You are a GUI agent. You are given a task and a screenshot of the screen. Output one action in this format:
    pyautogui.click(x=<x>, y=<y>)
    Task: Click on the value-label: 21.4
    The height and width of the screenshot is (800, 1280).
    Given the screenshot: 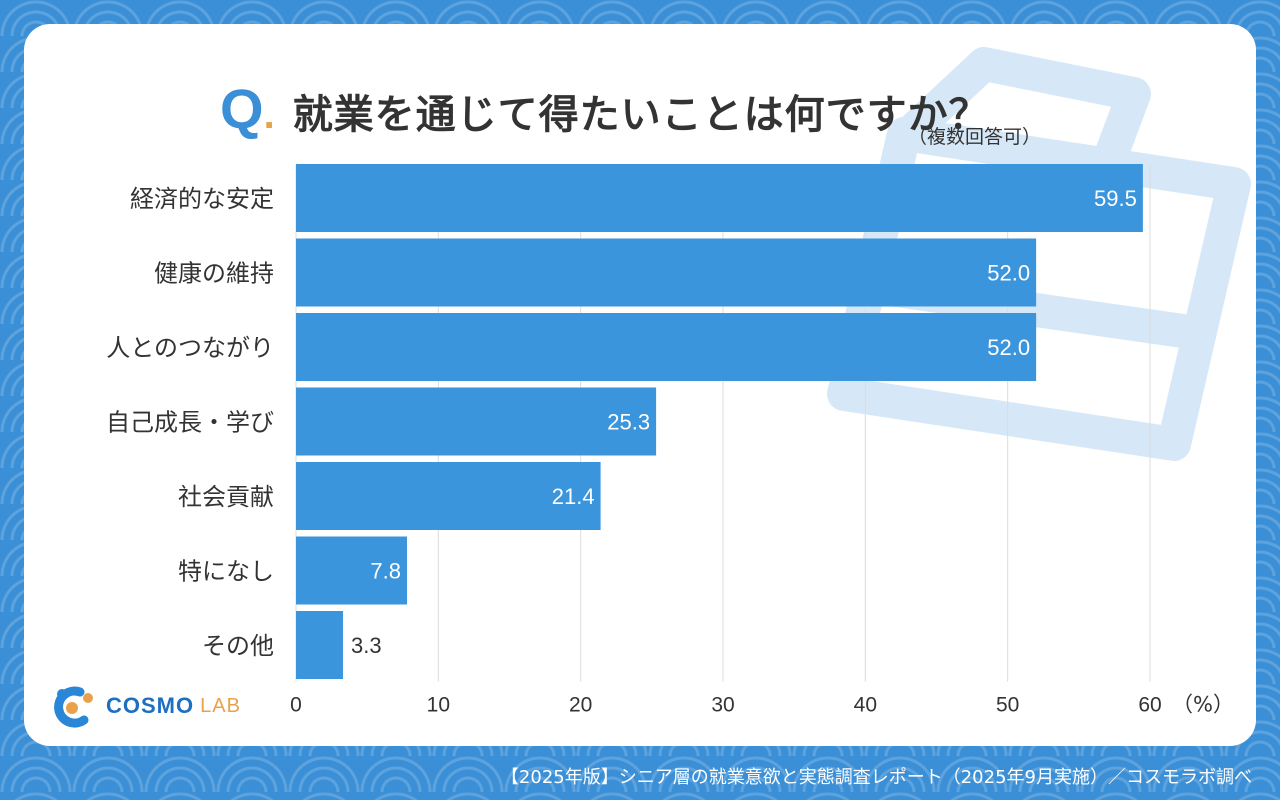 What is the action you would take?
    pyautogui.click(x=573, y=496)
    